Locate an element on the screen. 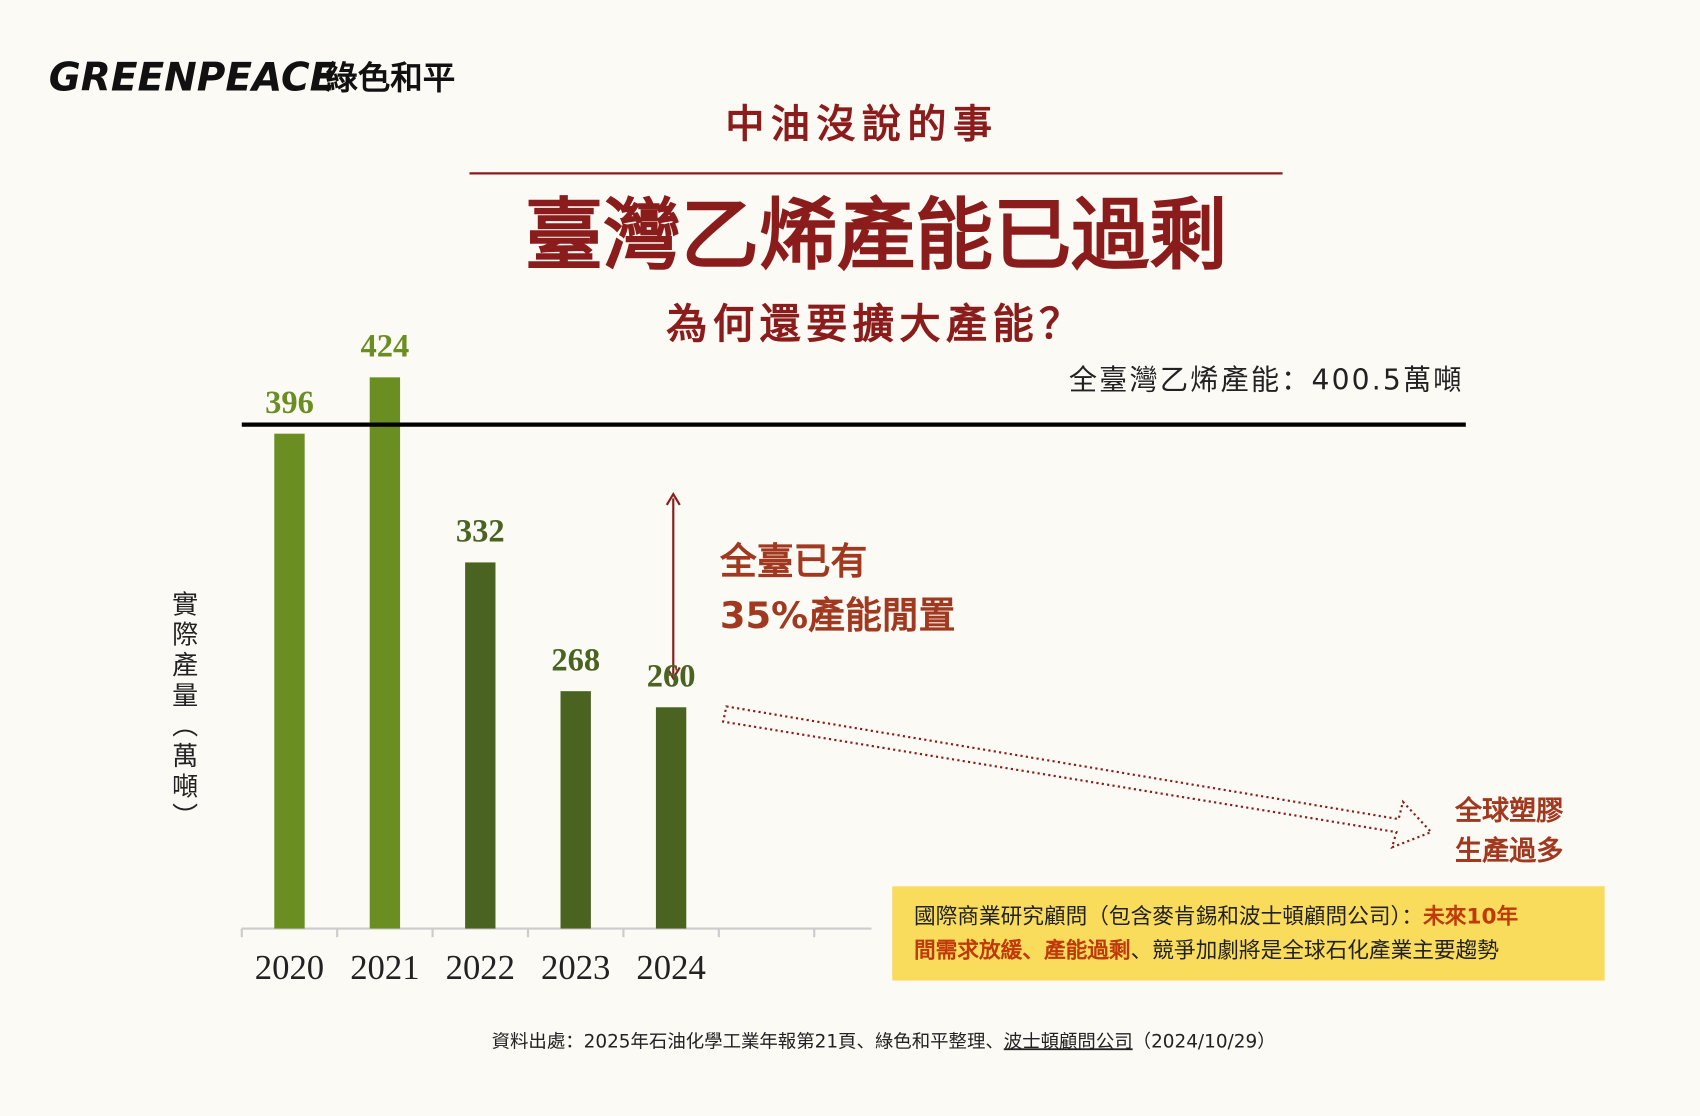 Image resolution: width=1700 pixels, height=1116 pixels. source-segment: 波士頓顧問公司 is located at coordinates (1068, 1041).